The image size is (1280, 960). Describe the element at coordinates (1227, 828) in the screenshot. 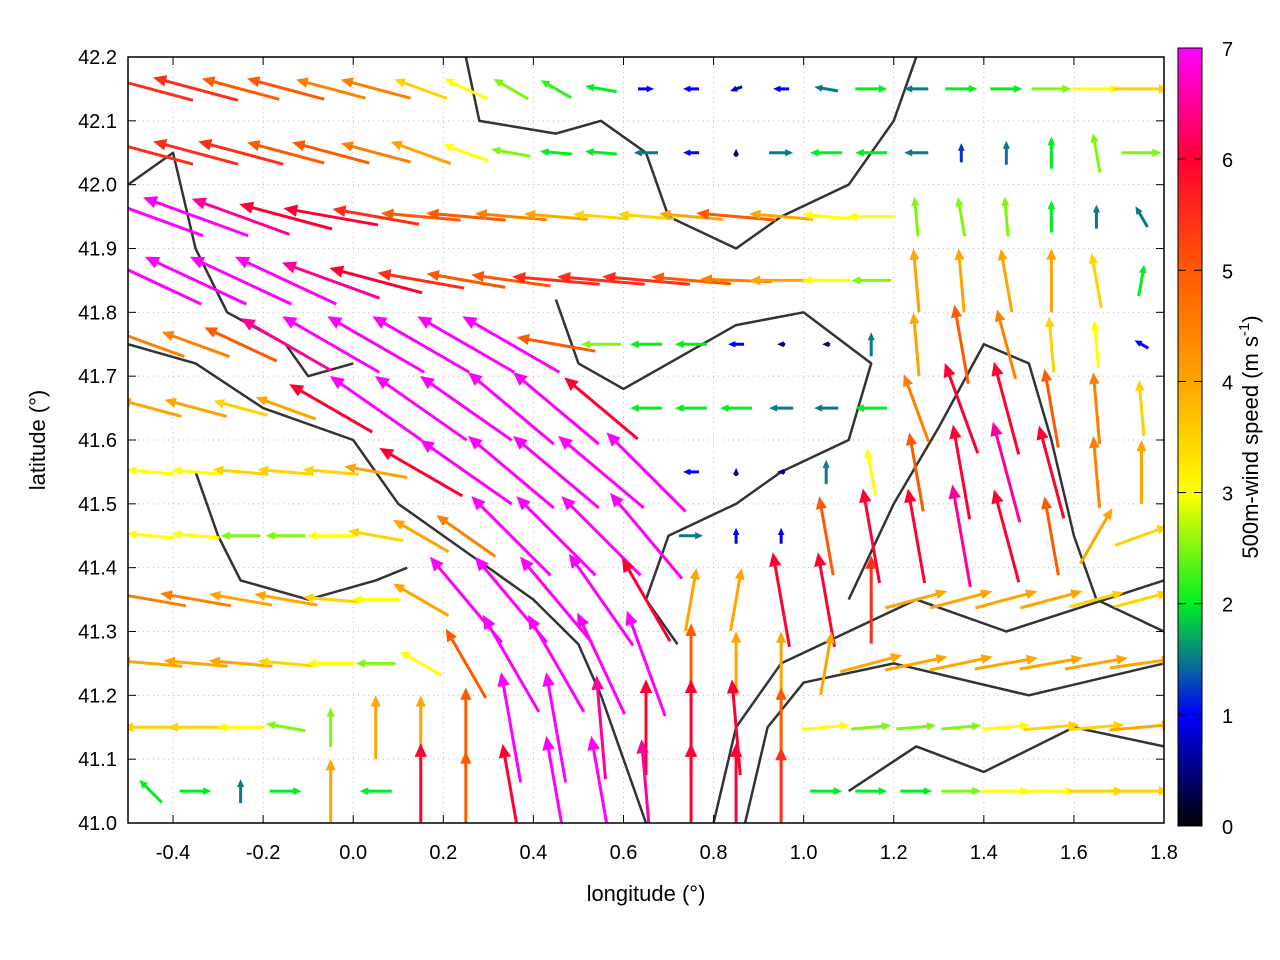

I see `colorbar-tick-label: 0` at that location.